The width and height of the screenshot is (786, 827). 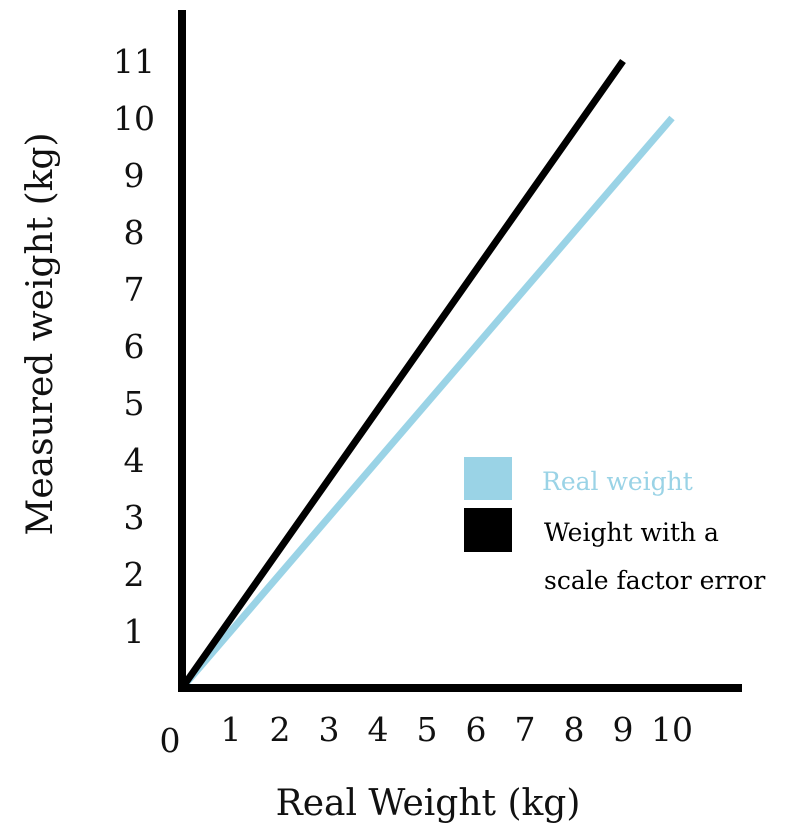 I want to click on y-tick-label-9: 9, so click(x=134, y=175).